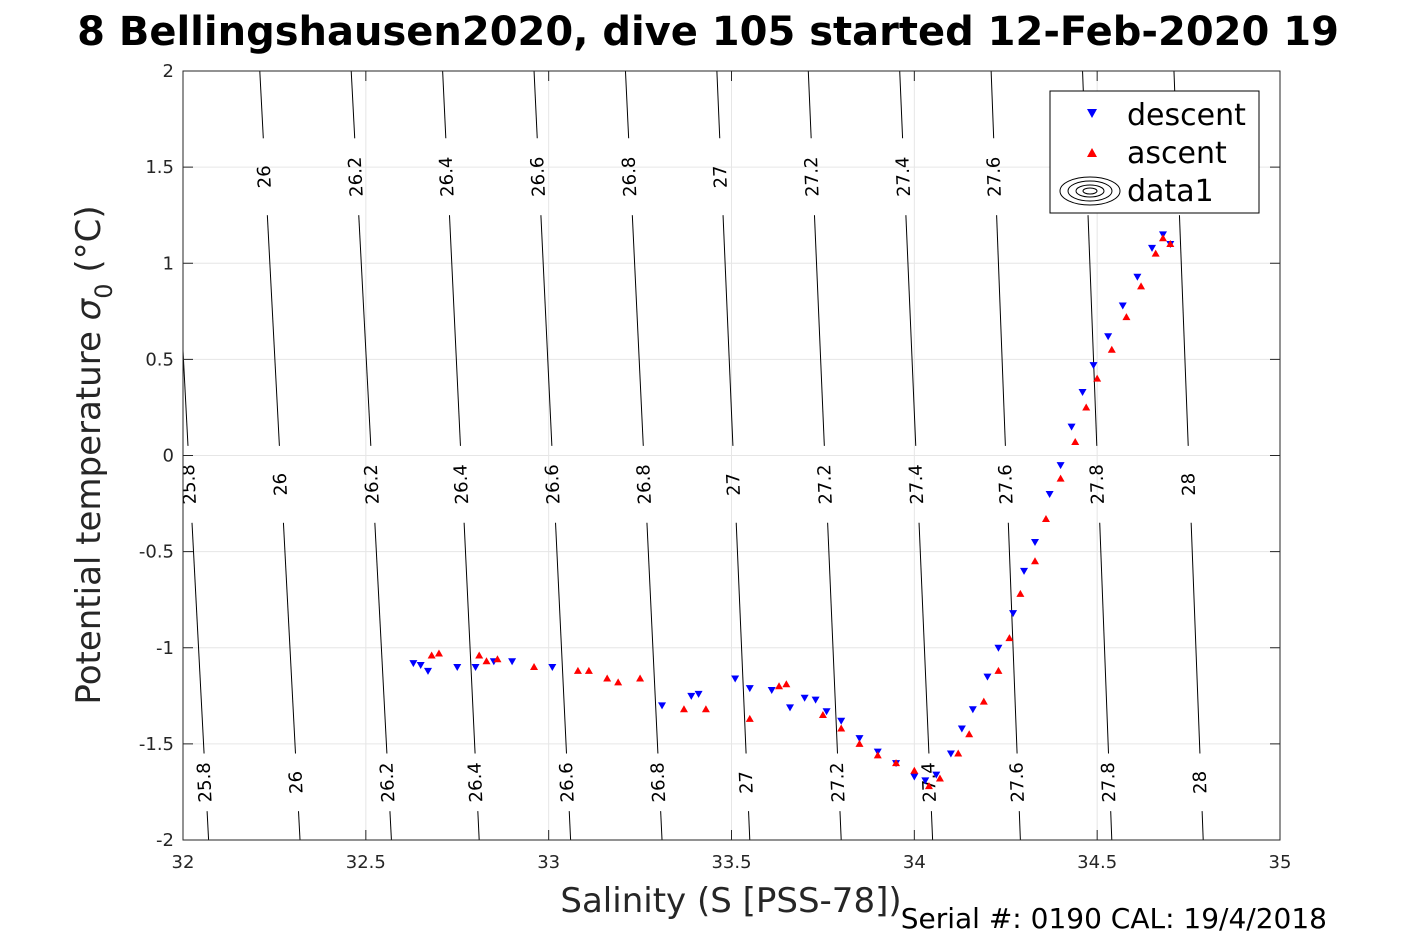 This screenshot has height=945, width=1417. I want to click on x-tick-label: 32, so click(183, 862).